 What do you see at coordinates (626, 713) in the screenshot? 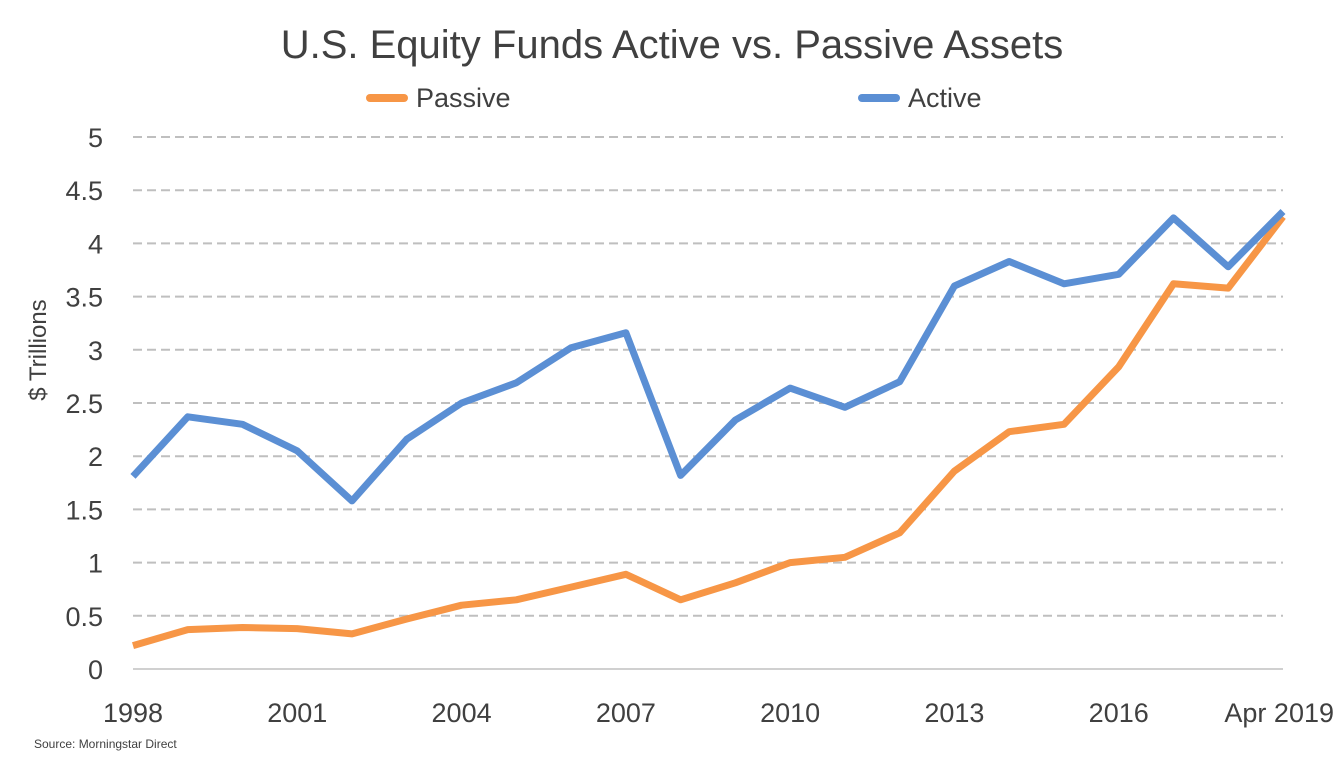
I see `x-tick-label: 2007` at bounding box center [626, 713].